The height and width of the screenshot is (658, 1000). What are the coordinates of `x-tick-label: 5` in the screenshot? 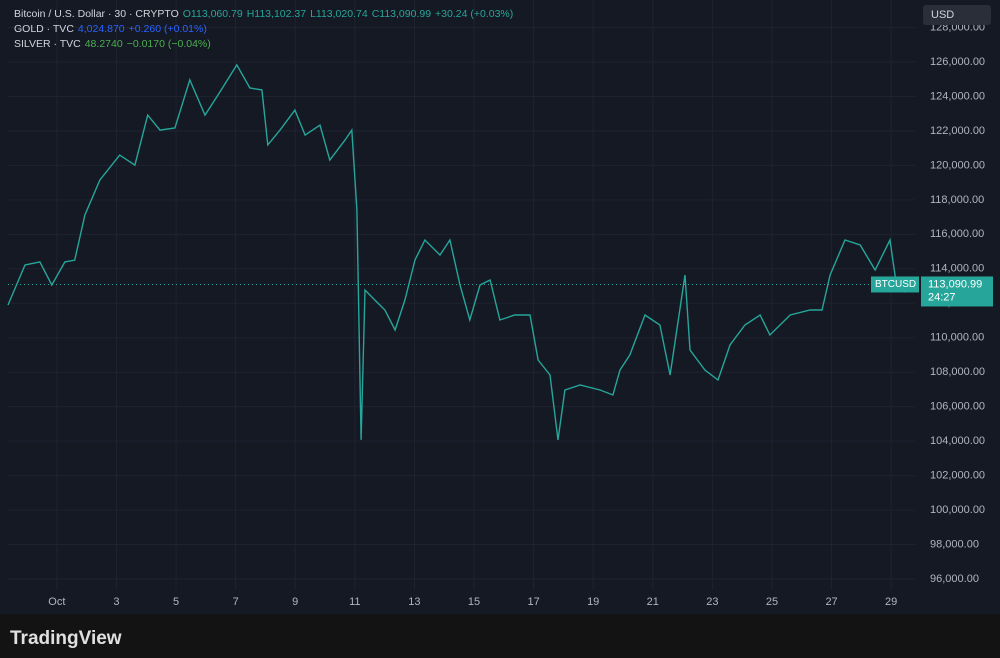 It's located at (176, 602).